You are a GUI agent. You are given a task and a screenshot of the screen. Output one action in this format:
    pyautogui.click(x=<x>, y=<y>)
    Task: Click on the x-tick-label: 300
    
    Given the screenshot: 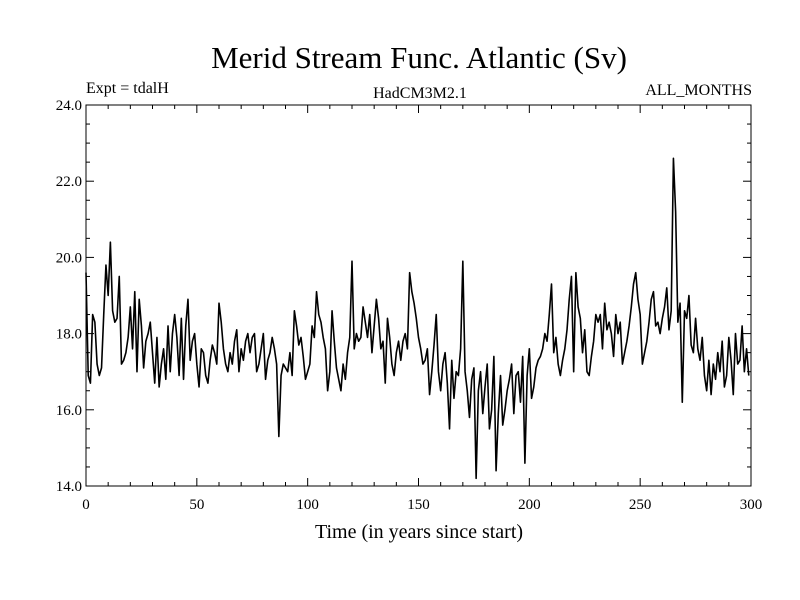 What is the action you would take?
    pyautogui.click(x=751, y=505)
    